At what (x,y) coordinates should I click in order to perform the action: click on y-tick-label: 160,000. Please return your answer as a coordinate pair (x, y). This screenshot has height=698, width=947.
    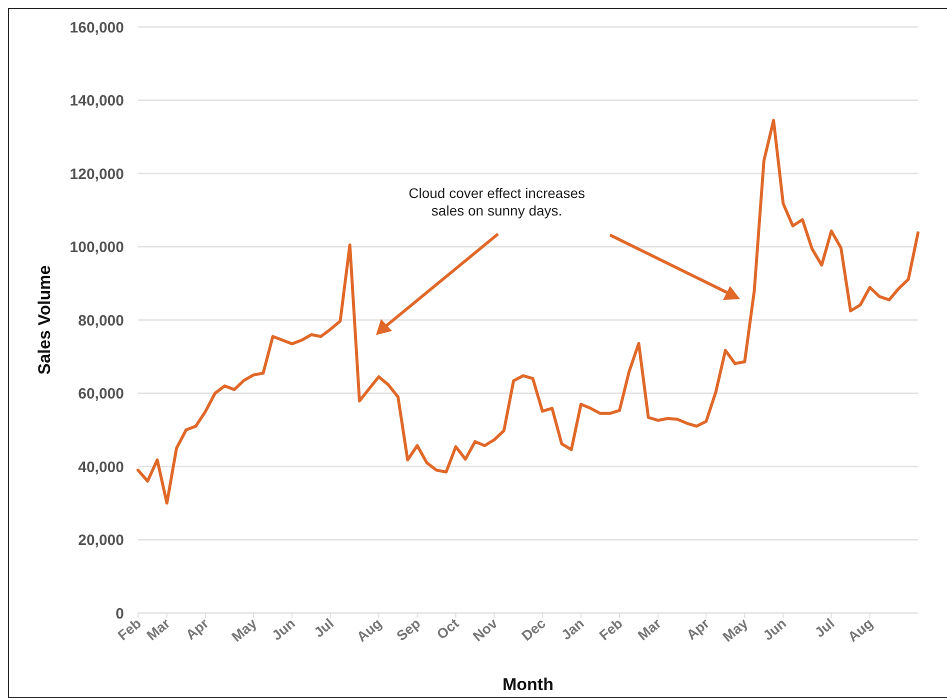
    Looking at the image, I should click on (97, 27).